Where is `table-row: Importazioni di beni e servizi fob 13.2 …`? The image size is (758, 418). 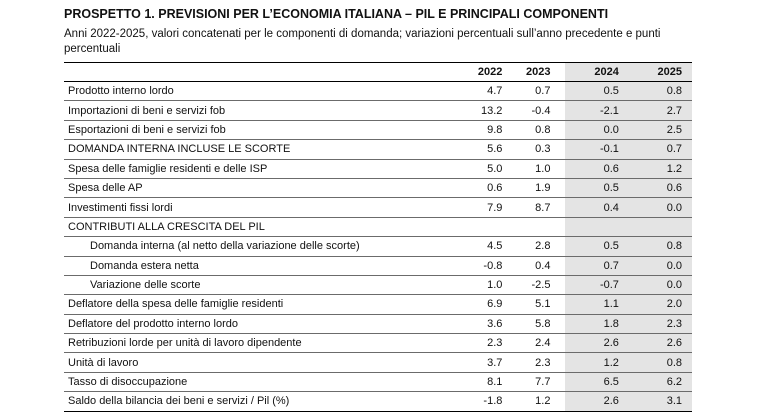
table-row: Importazioni di beni e servizi fob 13.2 … is located at coordinates (378, 110).